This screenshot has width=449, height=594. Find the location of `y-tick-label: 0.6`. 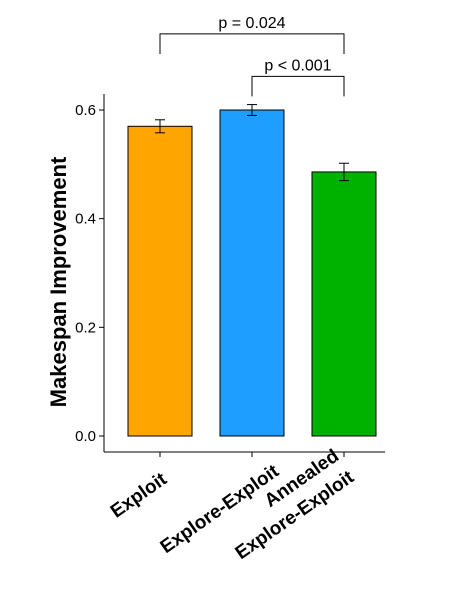

y-tick-label: 0.6 is located at coordinates (85, 110).